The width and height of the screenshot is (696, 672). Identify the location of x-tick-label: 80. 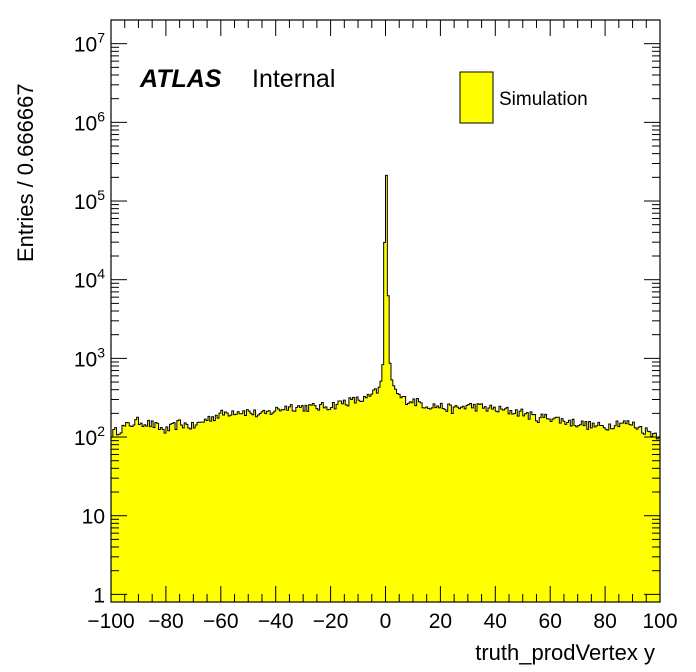
(604, 621).